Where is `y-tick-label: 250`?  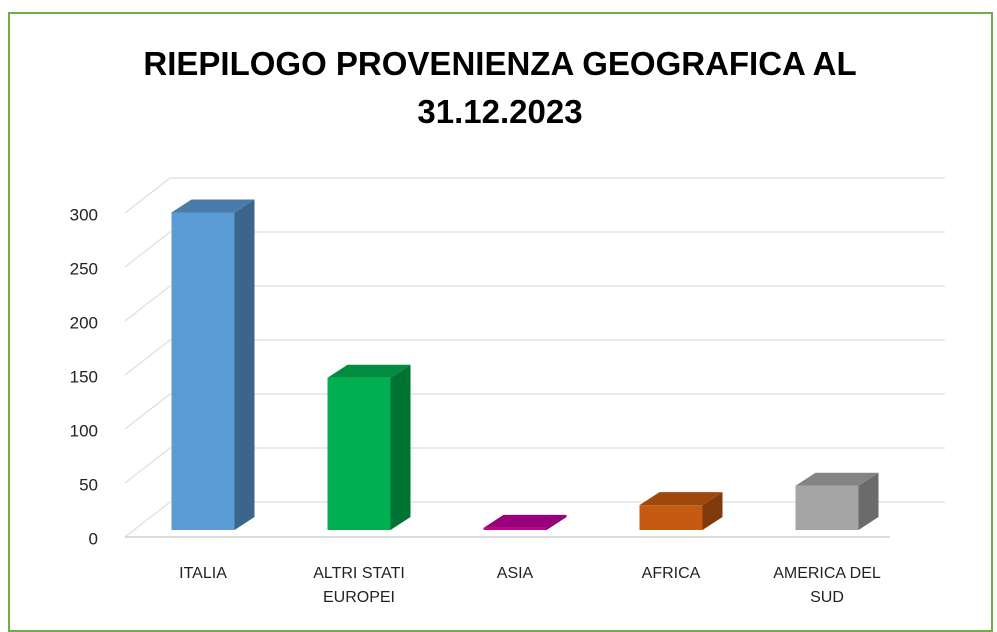
y-tick-label: 250 is located at coordinates (84, 268).